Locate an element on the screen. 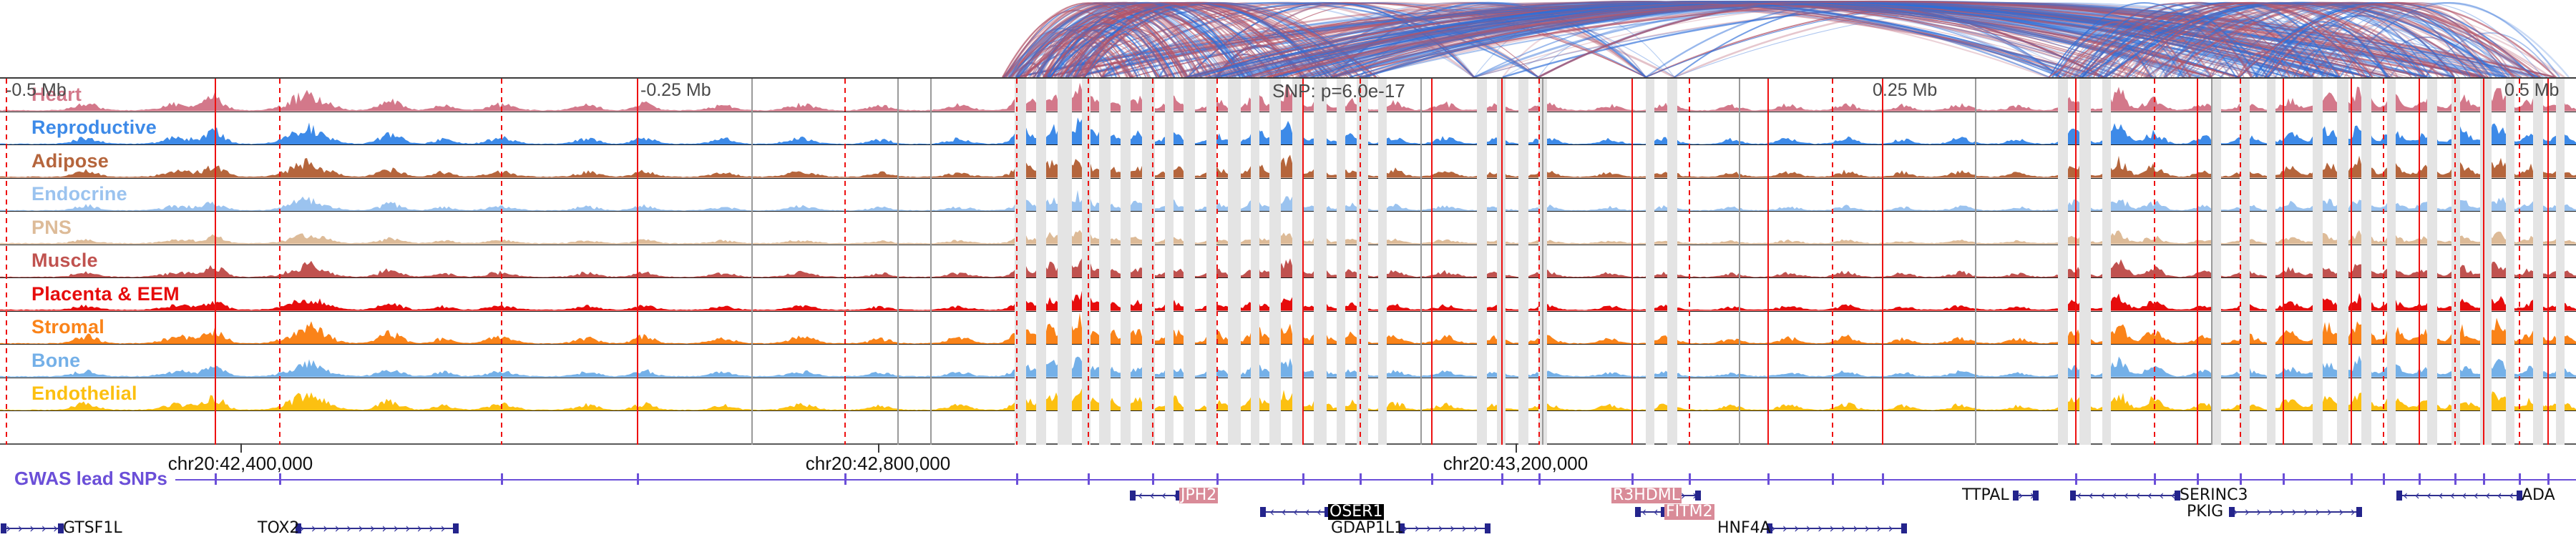 This screenshot has height=537, width=2576. track-heart: Heart is located at coordinates (1288, 95).